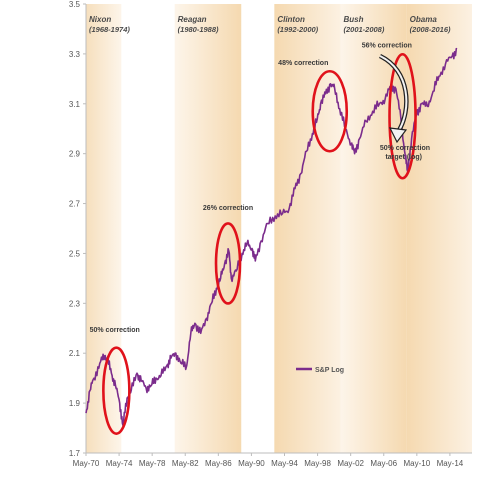  Describe the element at coordinates (353, 19) in the screenshot. I see `era-label-bush: Bush` at that location.